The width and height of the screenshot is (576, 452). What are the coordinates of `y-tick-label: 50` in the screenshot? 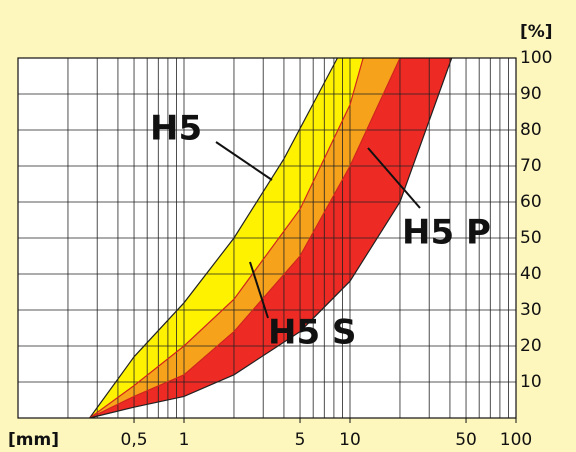 It's located at (531, 238).